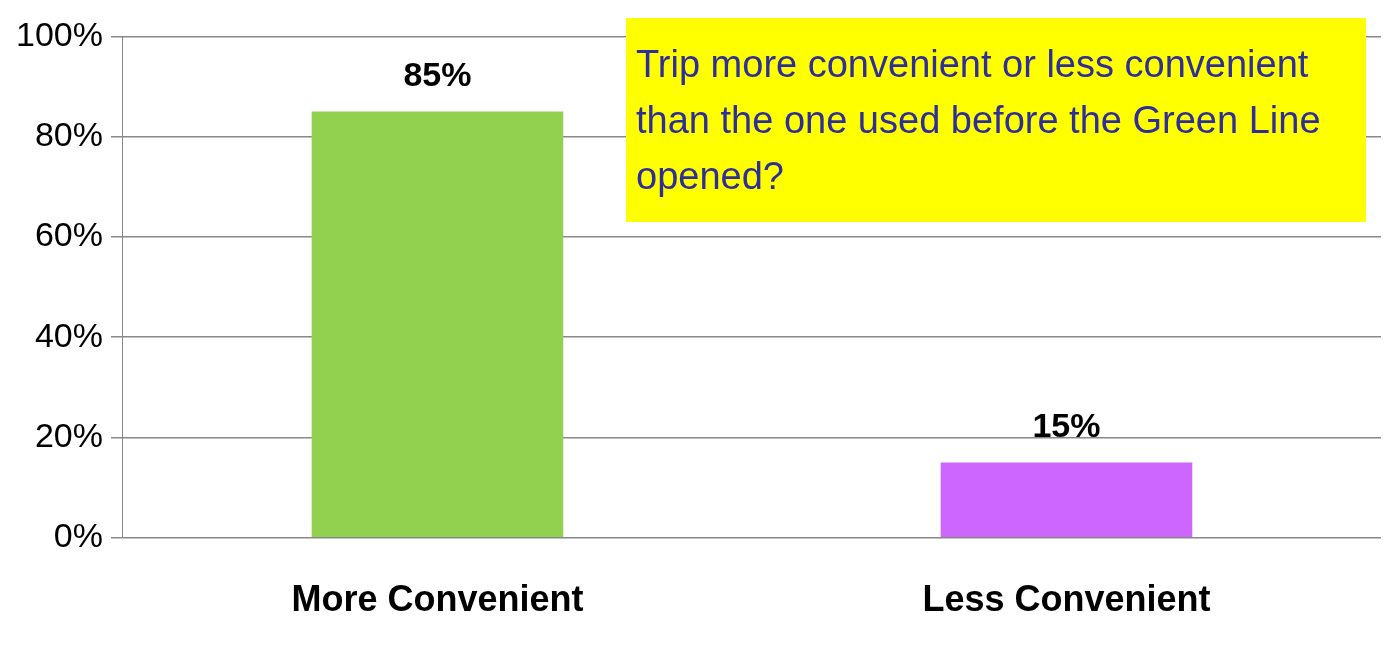 This screenshot has height=661, width=1389. What do you see at coordinates (68, 134) in the screenshot?
I see `y-tick-label: 80%` at bounding box center [68, 134].